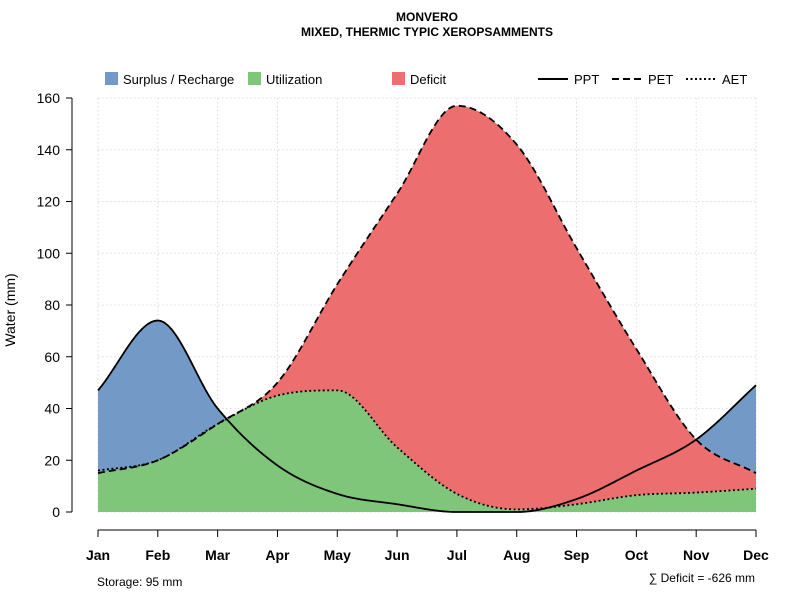  I want to click on y-tick-label: 0, so click(56, 512).